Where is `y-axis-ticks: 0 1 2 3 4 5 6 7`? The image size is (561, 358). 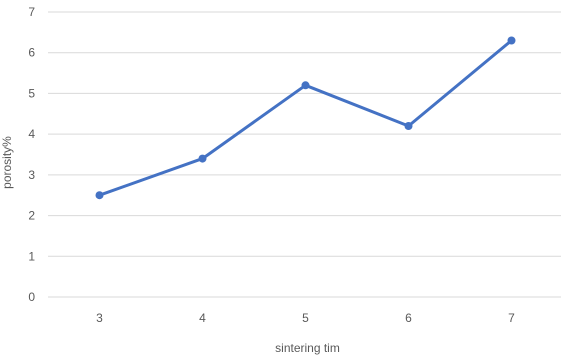
y-axis-ticks: 0 1 2 3 4 5 6 7 is located at coordinates (31, 154).